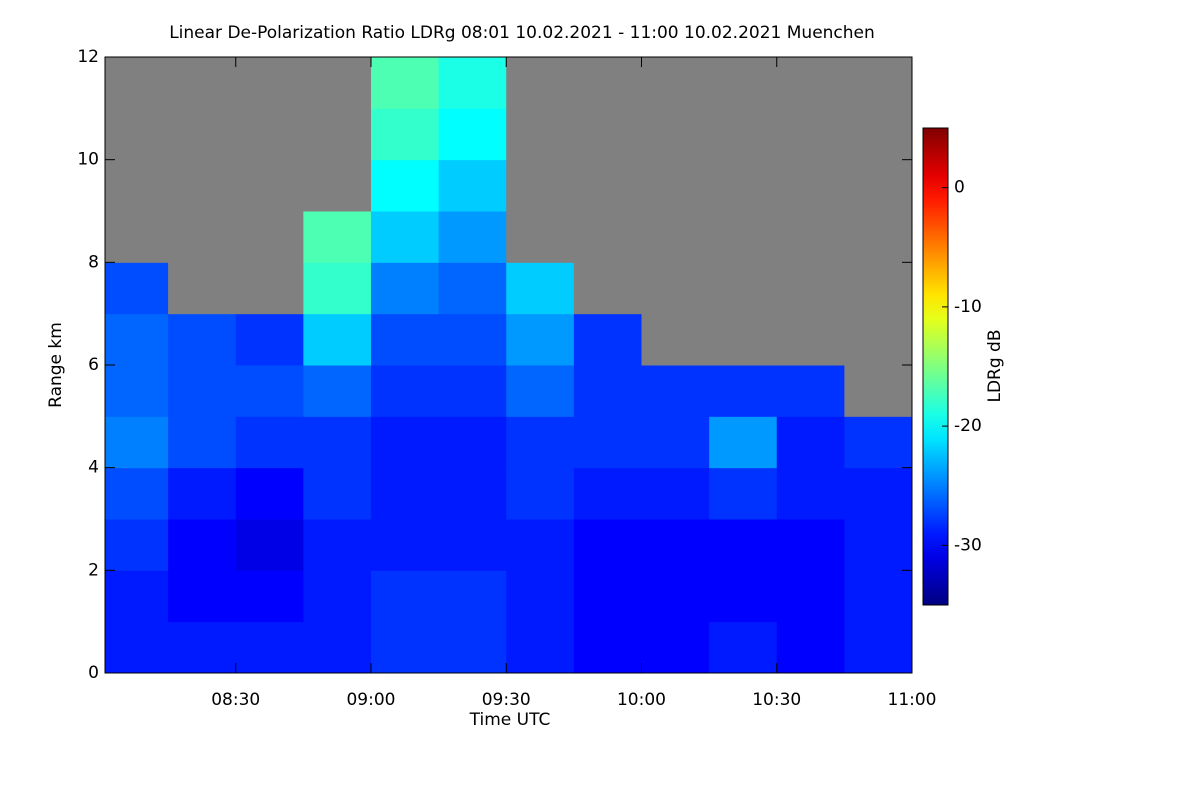 The image size is (1200, 800). I want to click on colorbar-label: LDRg dB, so click(995, 365).